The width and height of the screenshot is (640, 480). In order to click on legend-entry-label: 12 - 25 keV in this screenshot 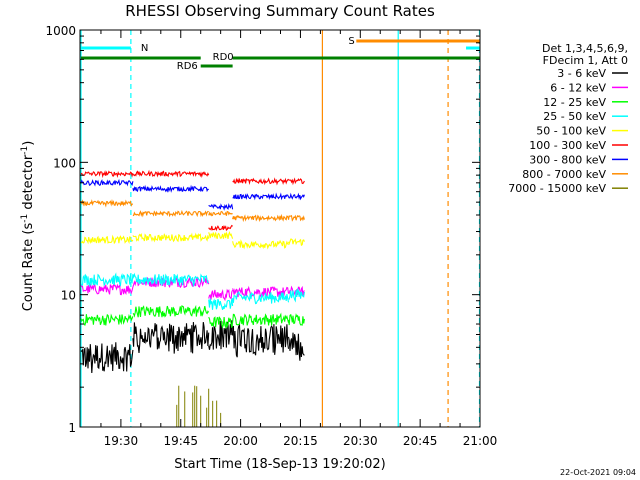, I will do `click(574, 102)`.